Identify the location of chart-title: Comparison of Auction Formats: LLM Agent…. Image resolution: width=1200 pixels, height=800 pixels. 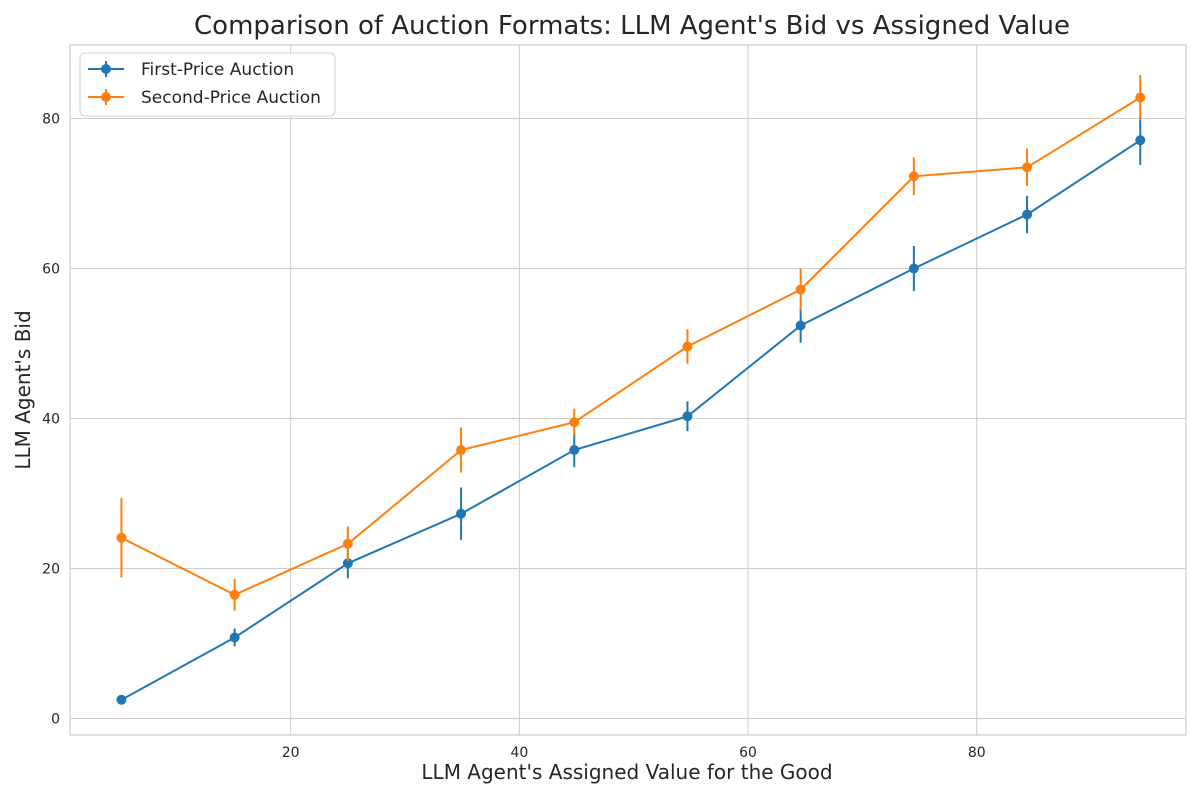
(632, 26).